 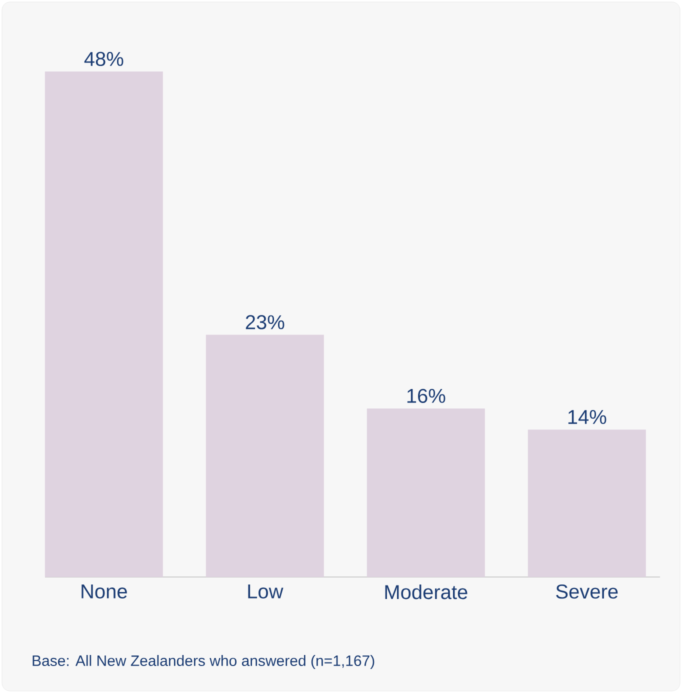 I want to click on x-tick-label: None, so click(x=104, y=591).